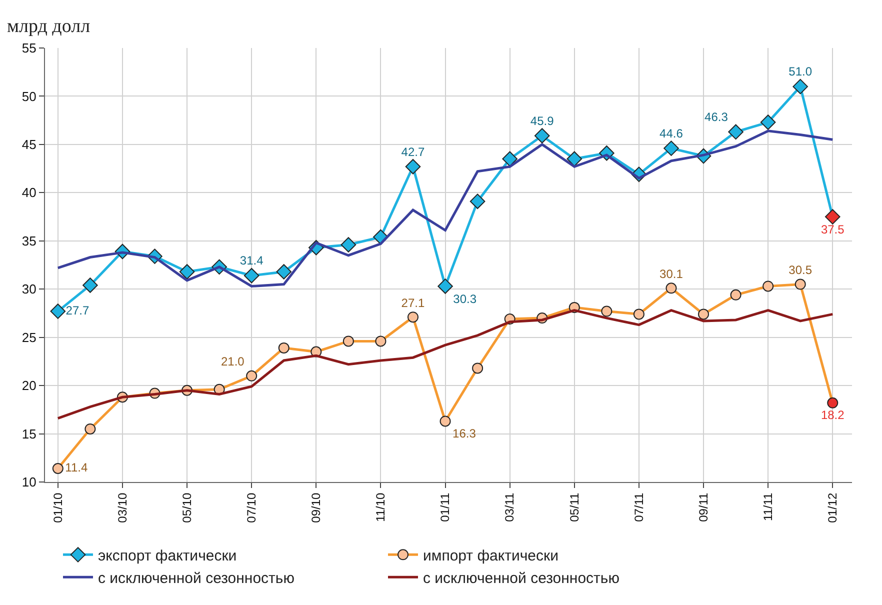 The width and height of the screenshot is (882, 605). I want to click on y-tick-label: 35, so click(29, 240).